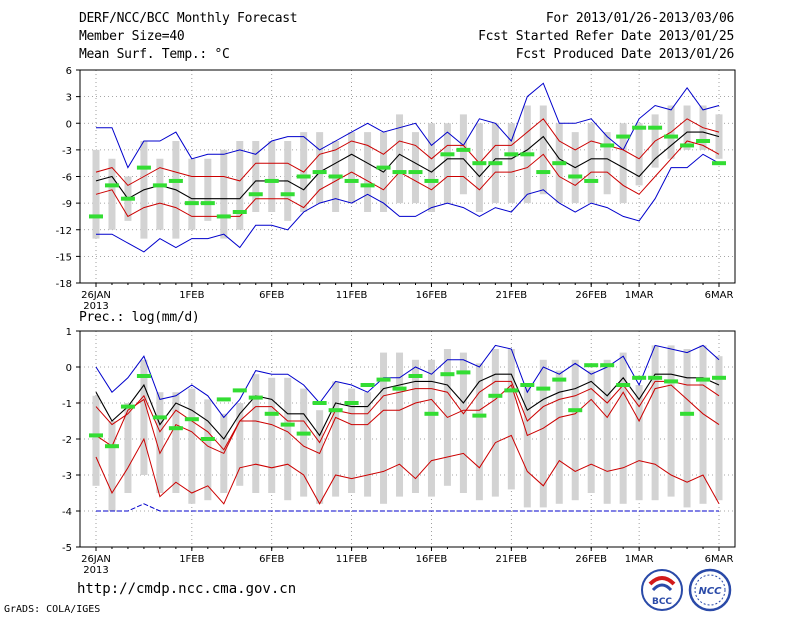 Image resolution: width=800 pixels, height=618 pixels. What do you see at coordinates (432, 295) in the screenshot?
I see `temp-x-tick-label: 16FEB` at bounding box center [432, 295].